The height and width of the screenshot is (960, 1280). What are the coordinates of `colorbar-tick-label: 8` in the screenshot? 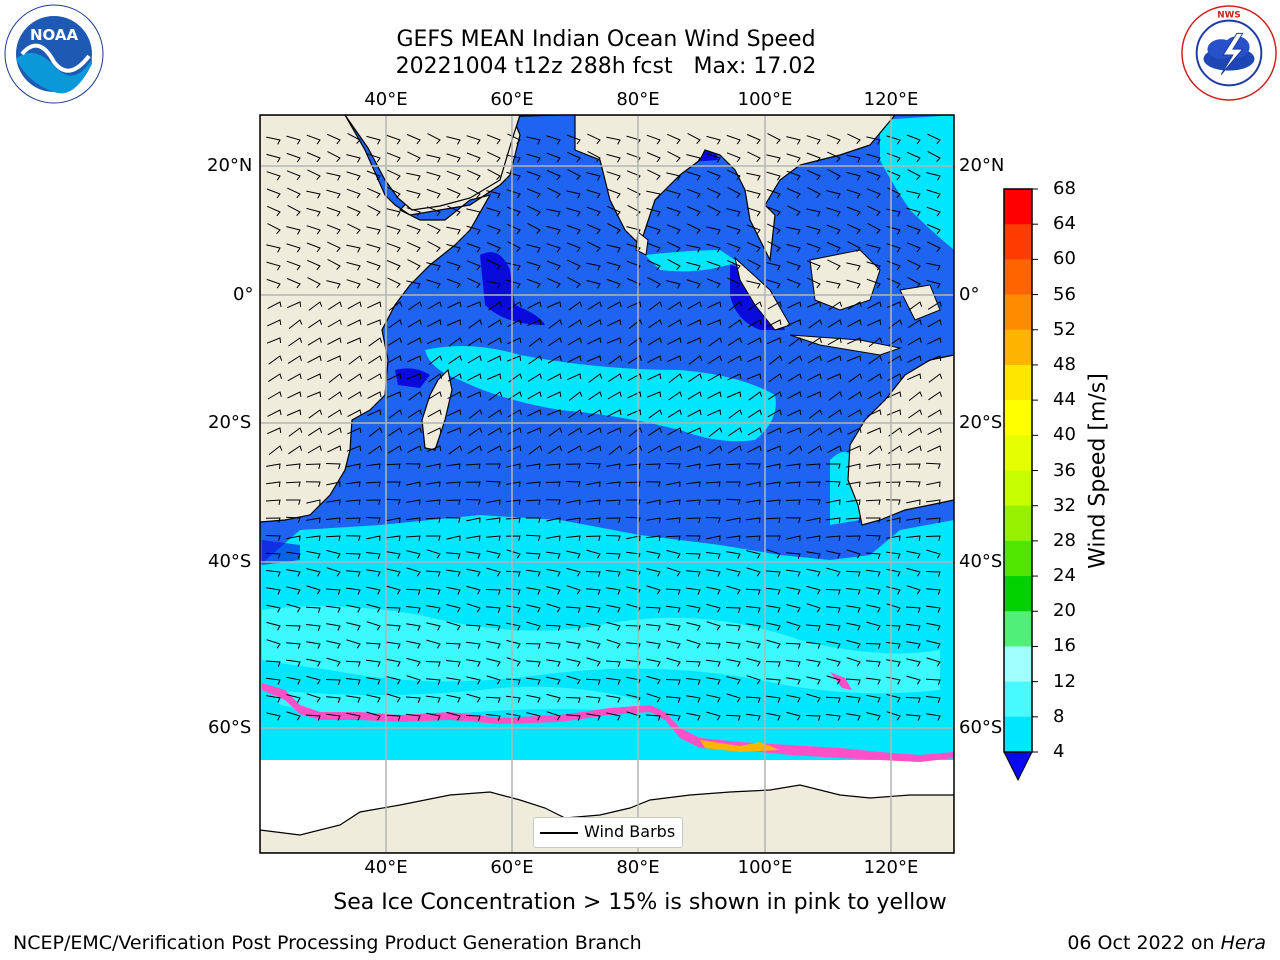 It's located at (1059, 716).